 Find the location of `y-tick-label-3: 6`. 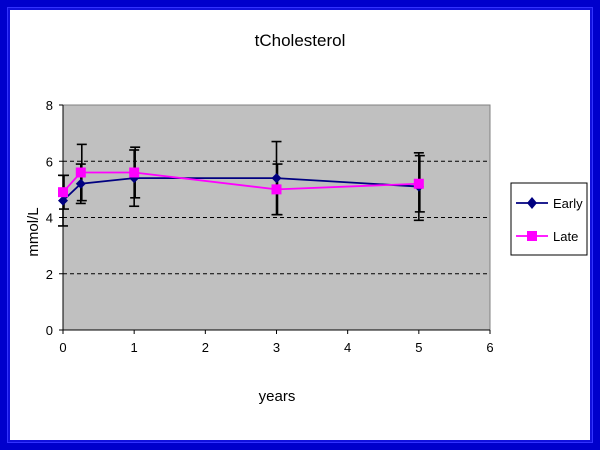

y-tick-label-3: 6 is located at coordinates (49, 161).